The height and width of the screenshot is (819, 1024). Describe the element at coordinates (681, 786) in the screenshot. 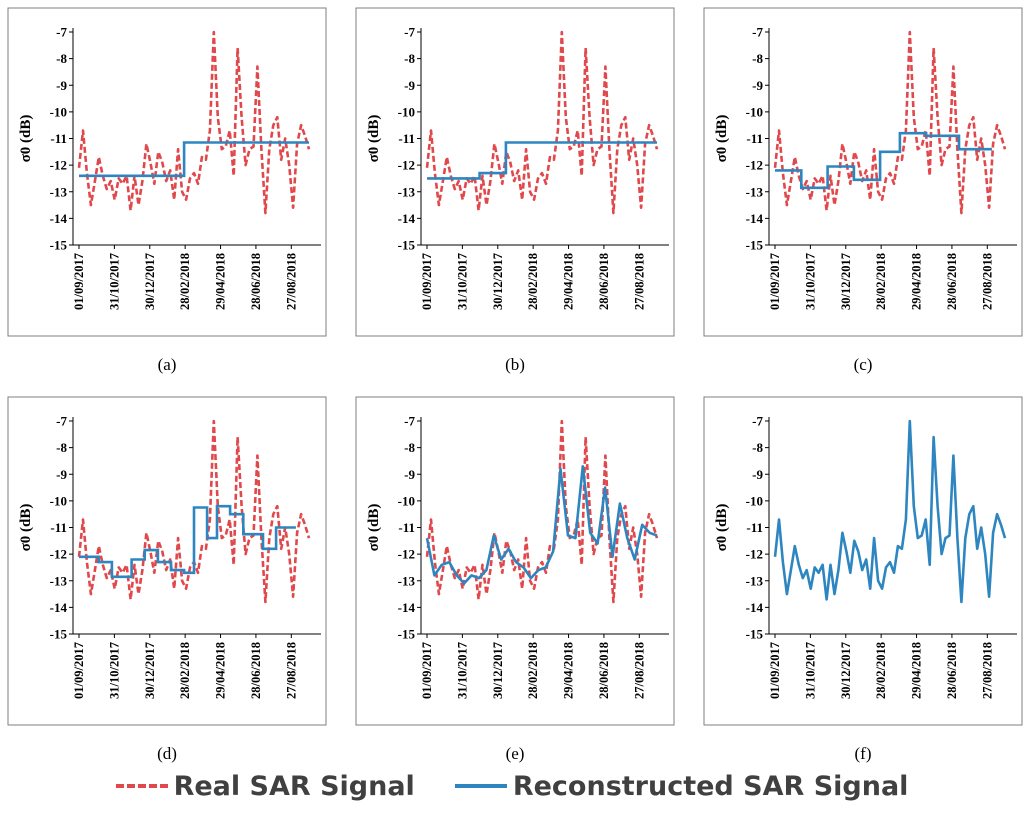

I see `legend-item-reconstructed: Reconstructed SAR Signal` at that location.